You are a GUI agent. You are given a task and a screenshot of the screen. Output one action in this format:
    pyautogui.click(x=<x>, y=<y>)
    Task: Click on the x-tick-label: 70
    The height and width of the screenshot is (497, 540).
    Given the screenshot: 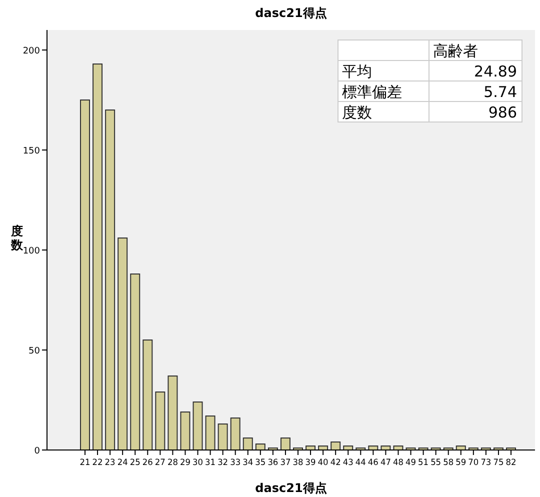 What is the action you would take?
    pyautogui.click(x=473, y=463)
    